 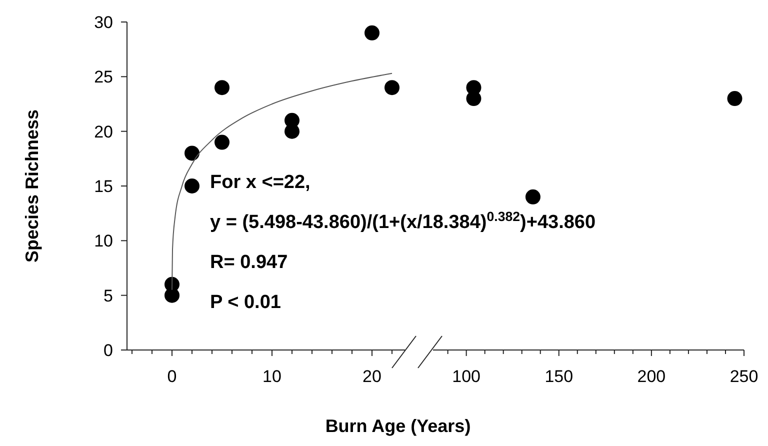 I want to click on y-tick-label: 5, so click(x=108, y=296).